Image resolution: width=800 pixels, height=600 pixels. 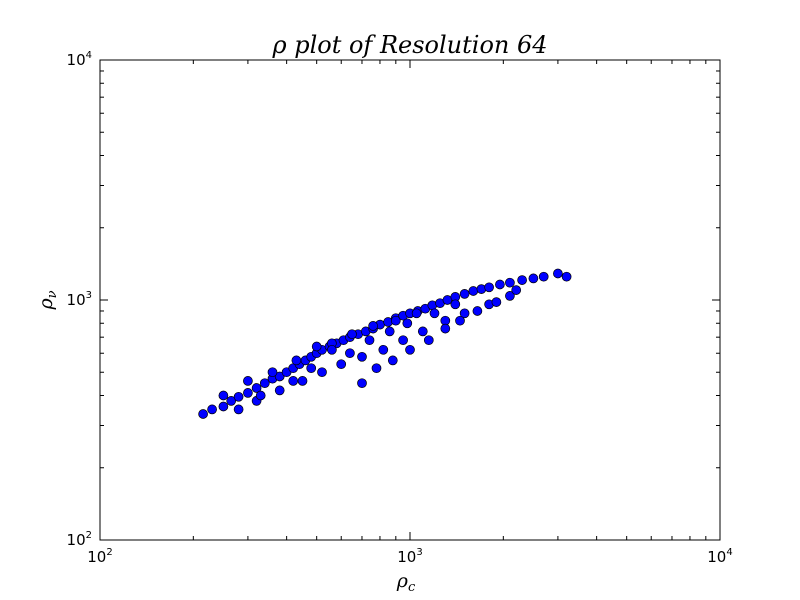 What do you see at coordinates (52, 294) in the screenshot?
I see `y-axis-label-sub: ν` at bounding box center [52, 294].